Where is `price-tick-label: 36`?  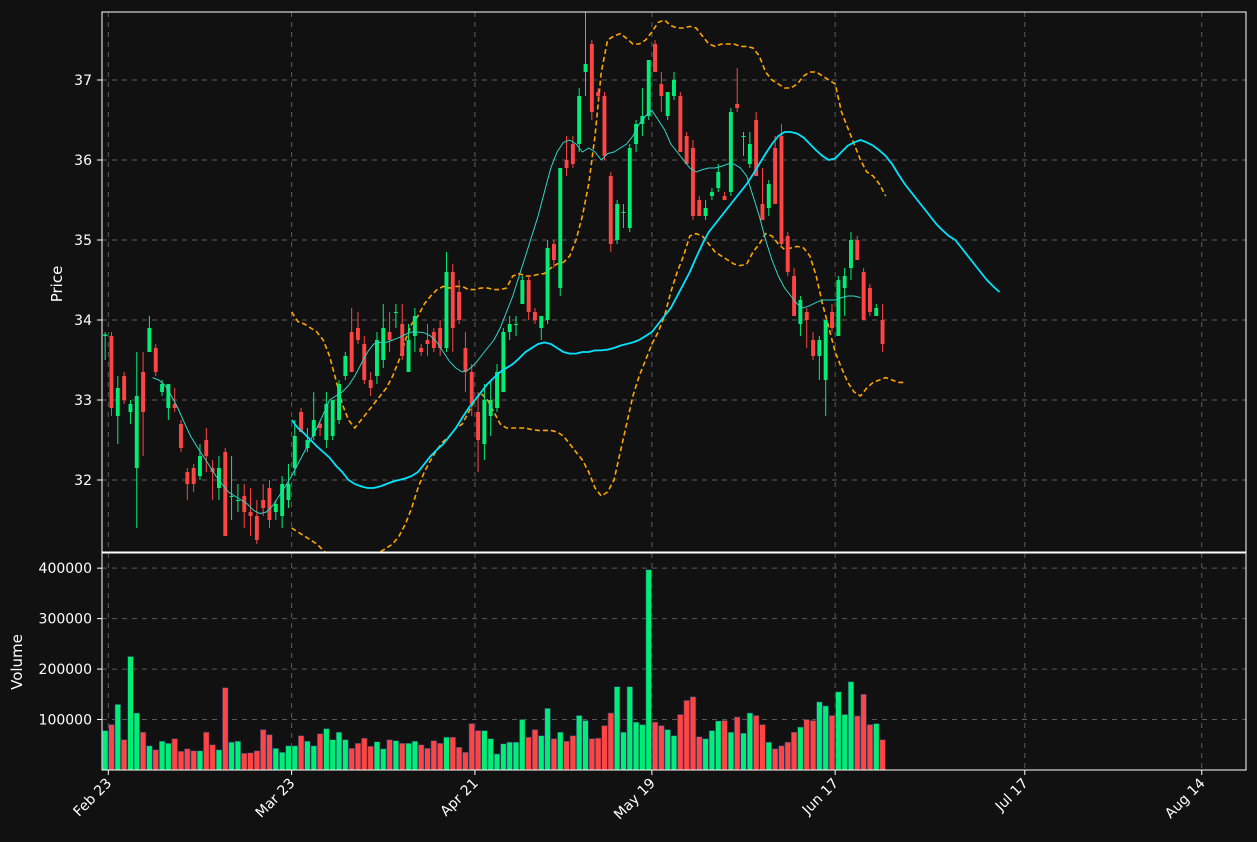 price-tick-label: 36 is located at coordinates (83, 161).